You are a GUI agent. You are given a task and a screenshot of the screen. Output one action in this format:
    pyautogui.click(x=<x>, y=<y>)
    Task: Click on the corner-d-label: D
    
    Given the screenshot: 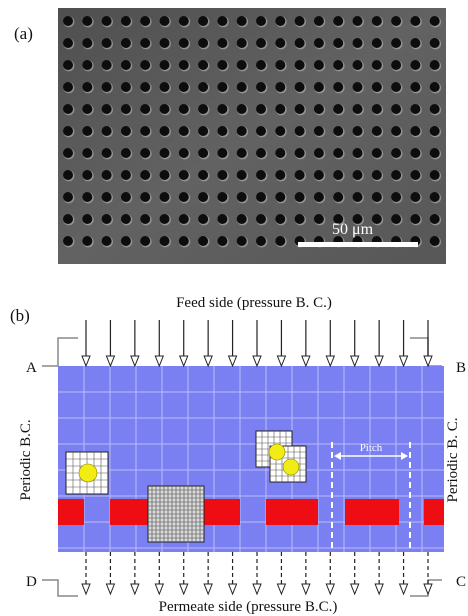 What is the action you would take?
    pyautogui.click(x=31, y=582)
    